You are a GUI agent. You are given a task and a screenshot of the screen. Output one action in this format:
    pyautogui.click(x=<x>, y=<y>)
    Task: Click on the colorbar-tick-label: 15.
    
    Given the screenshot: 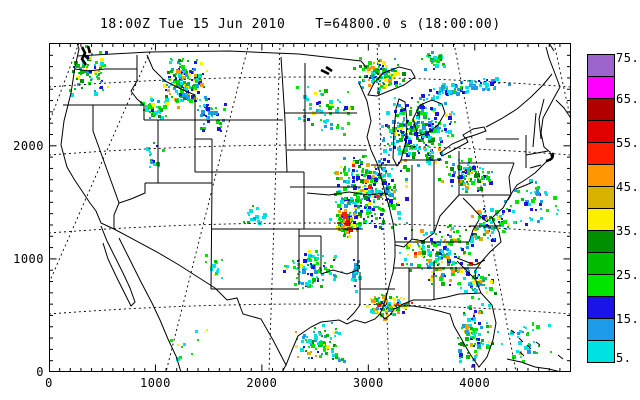 What is the action you would take?
    pyautogui.click(x=628, y=319)
    